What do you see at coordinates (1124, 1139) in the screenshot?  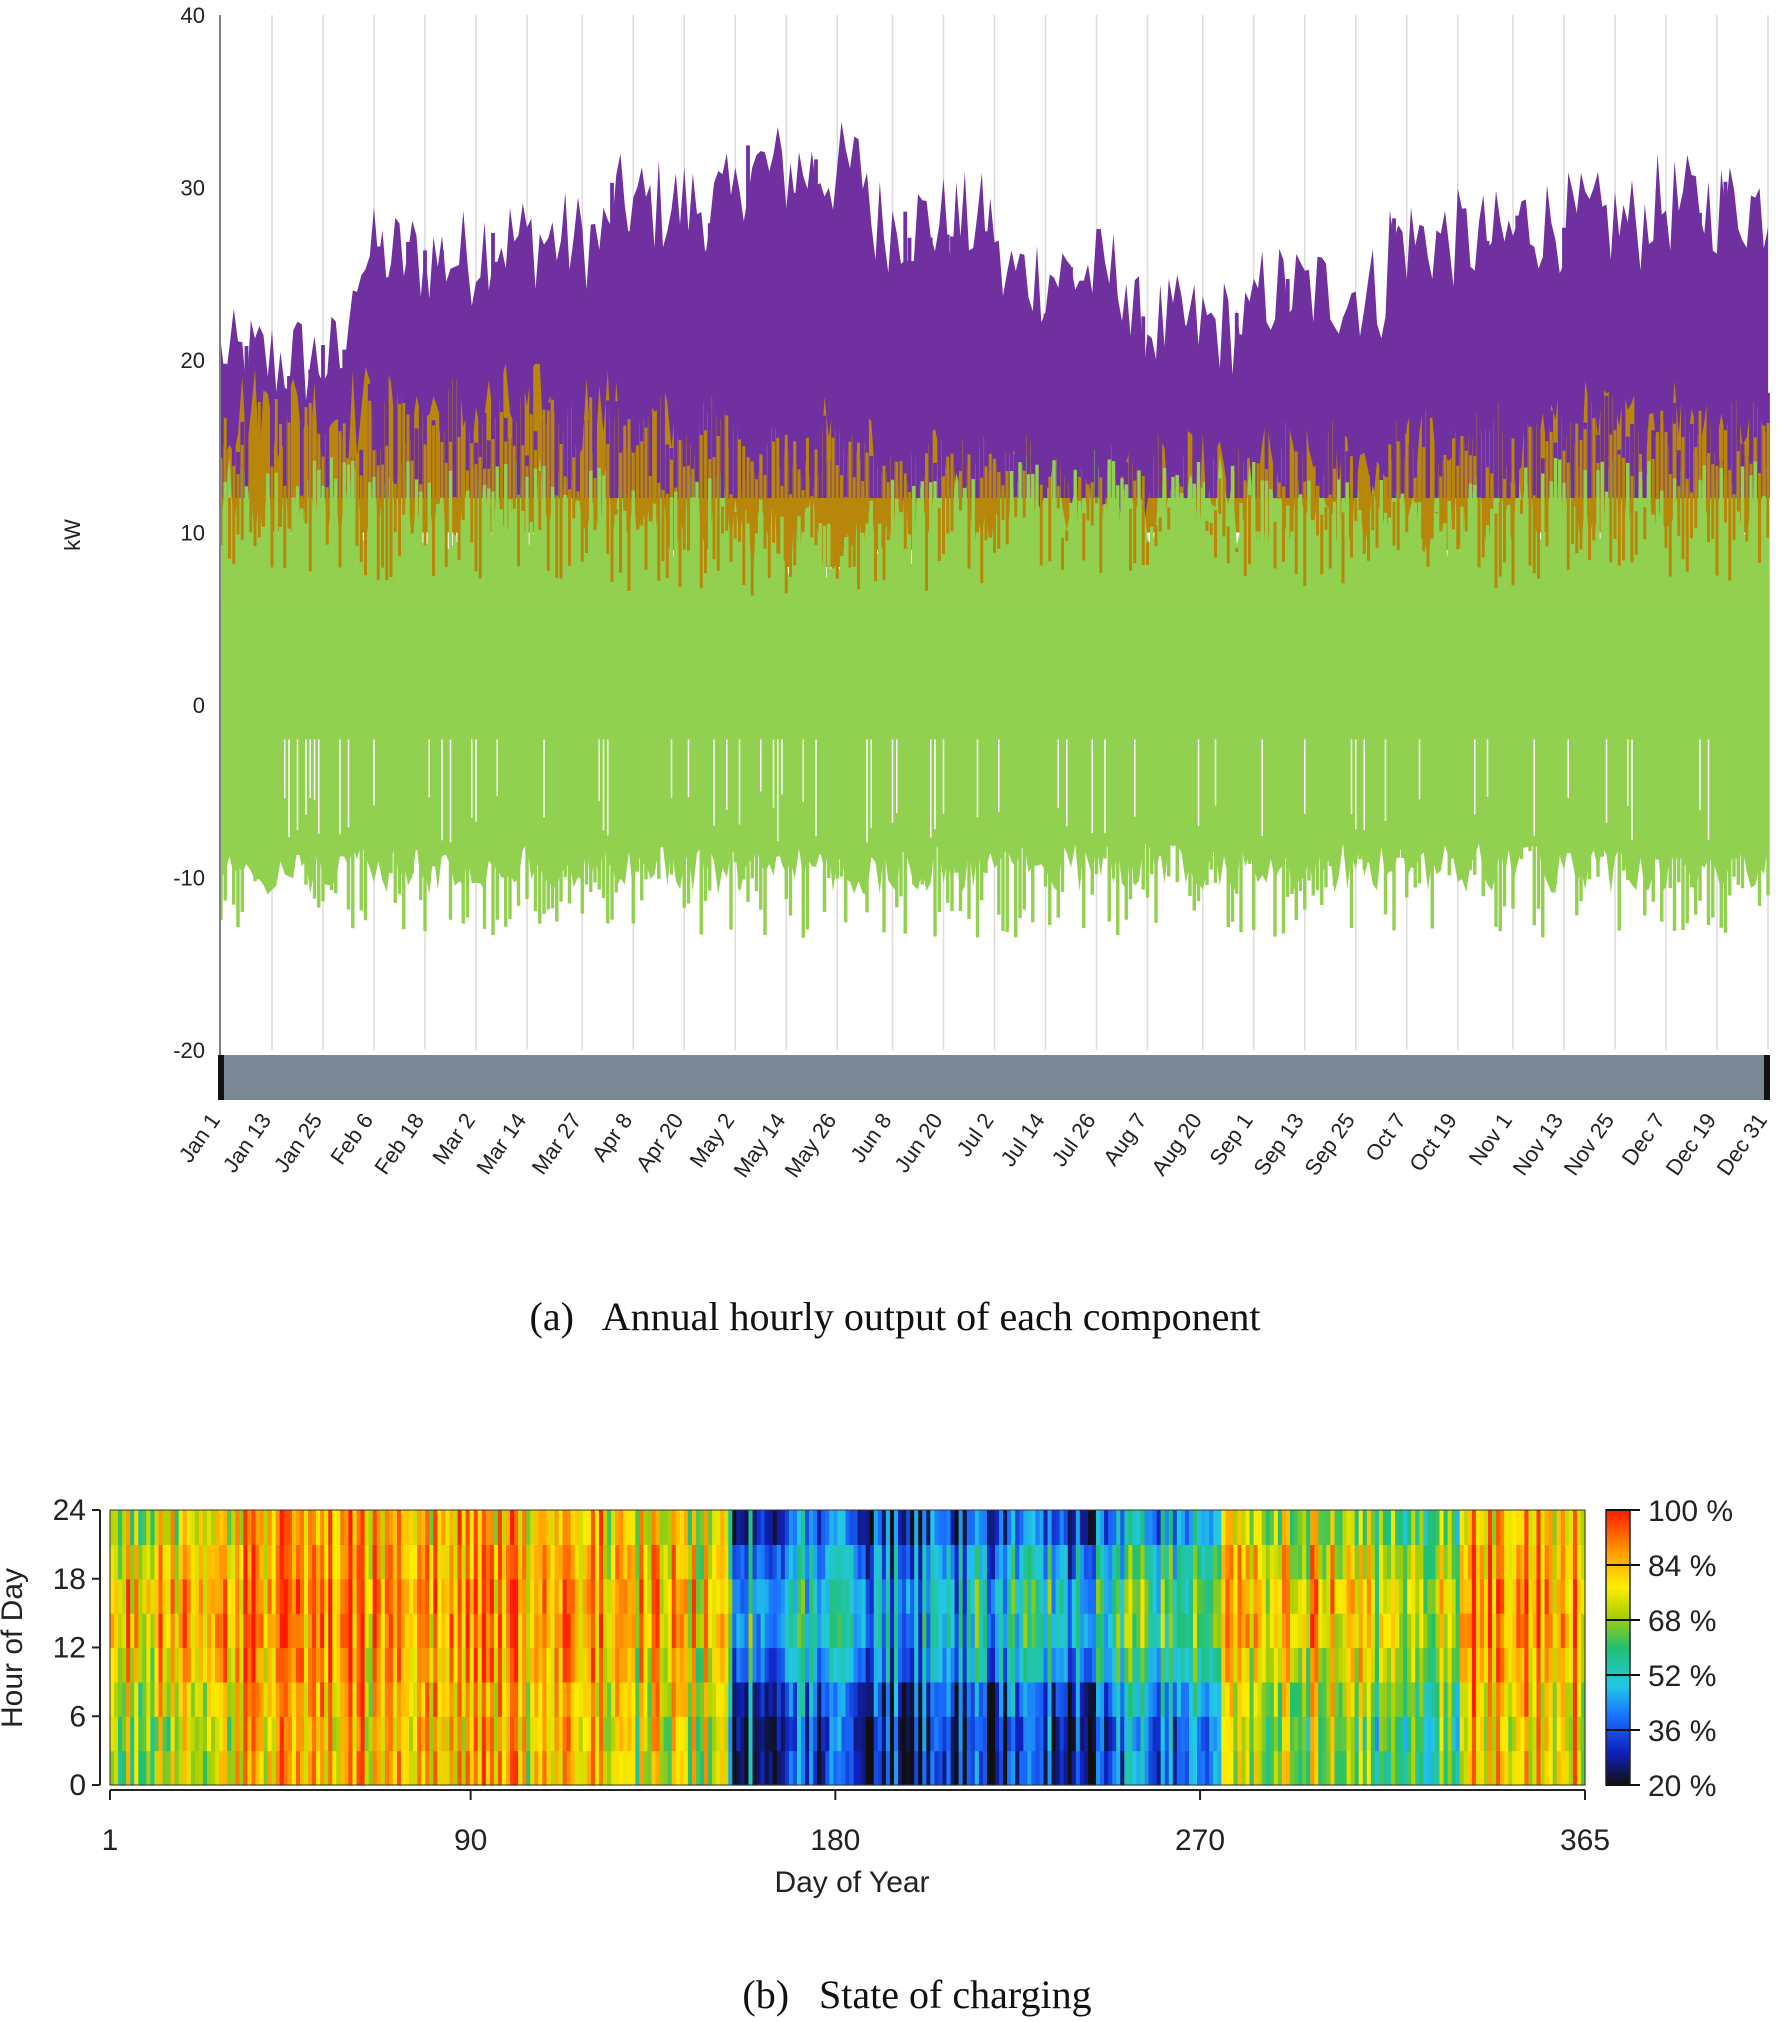 I see `a-x-tick-label: Aug 7` at bounding box center [1124, 1139].